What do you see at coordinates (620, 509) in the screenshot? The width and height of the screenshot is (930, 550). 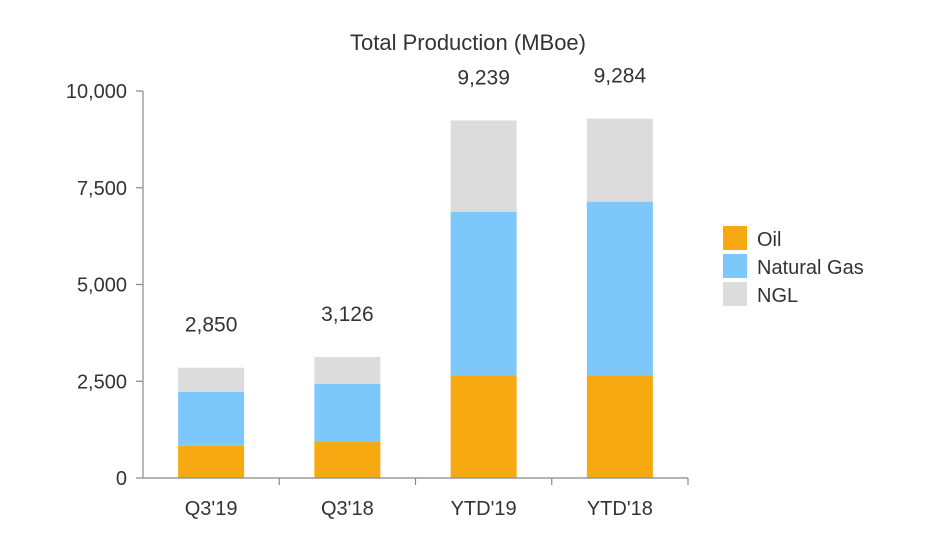 I see `x-tick-label: YTD'18` at bounding box center [620, 509].